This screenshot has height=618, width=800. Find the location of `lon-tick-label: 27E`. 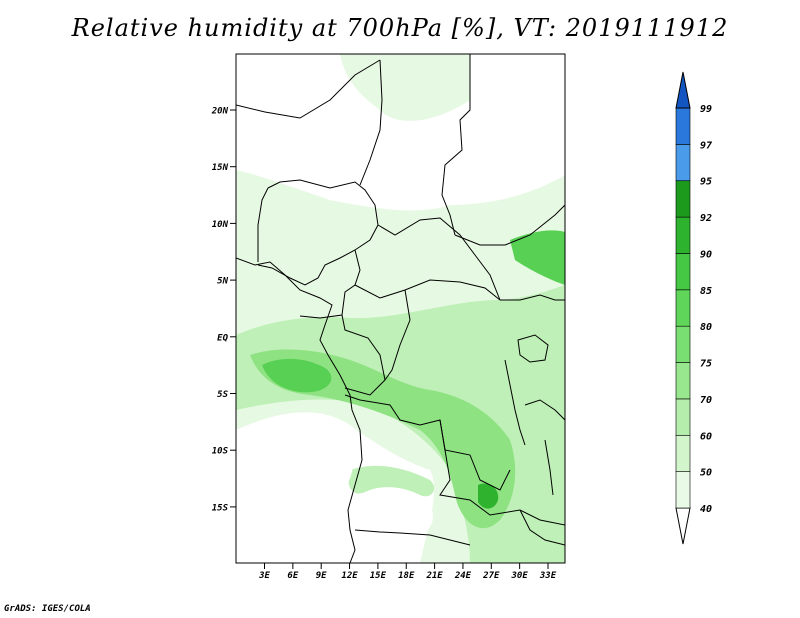

lon-tick-label: 27E is located at coordinates (491, 576).